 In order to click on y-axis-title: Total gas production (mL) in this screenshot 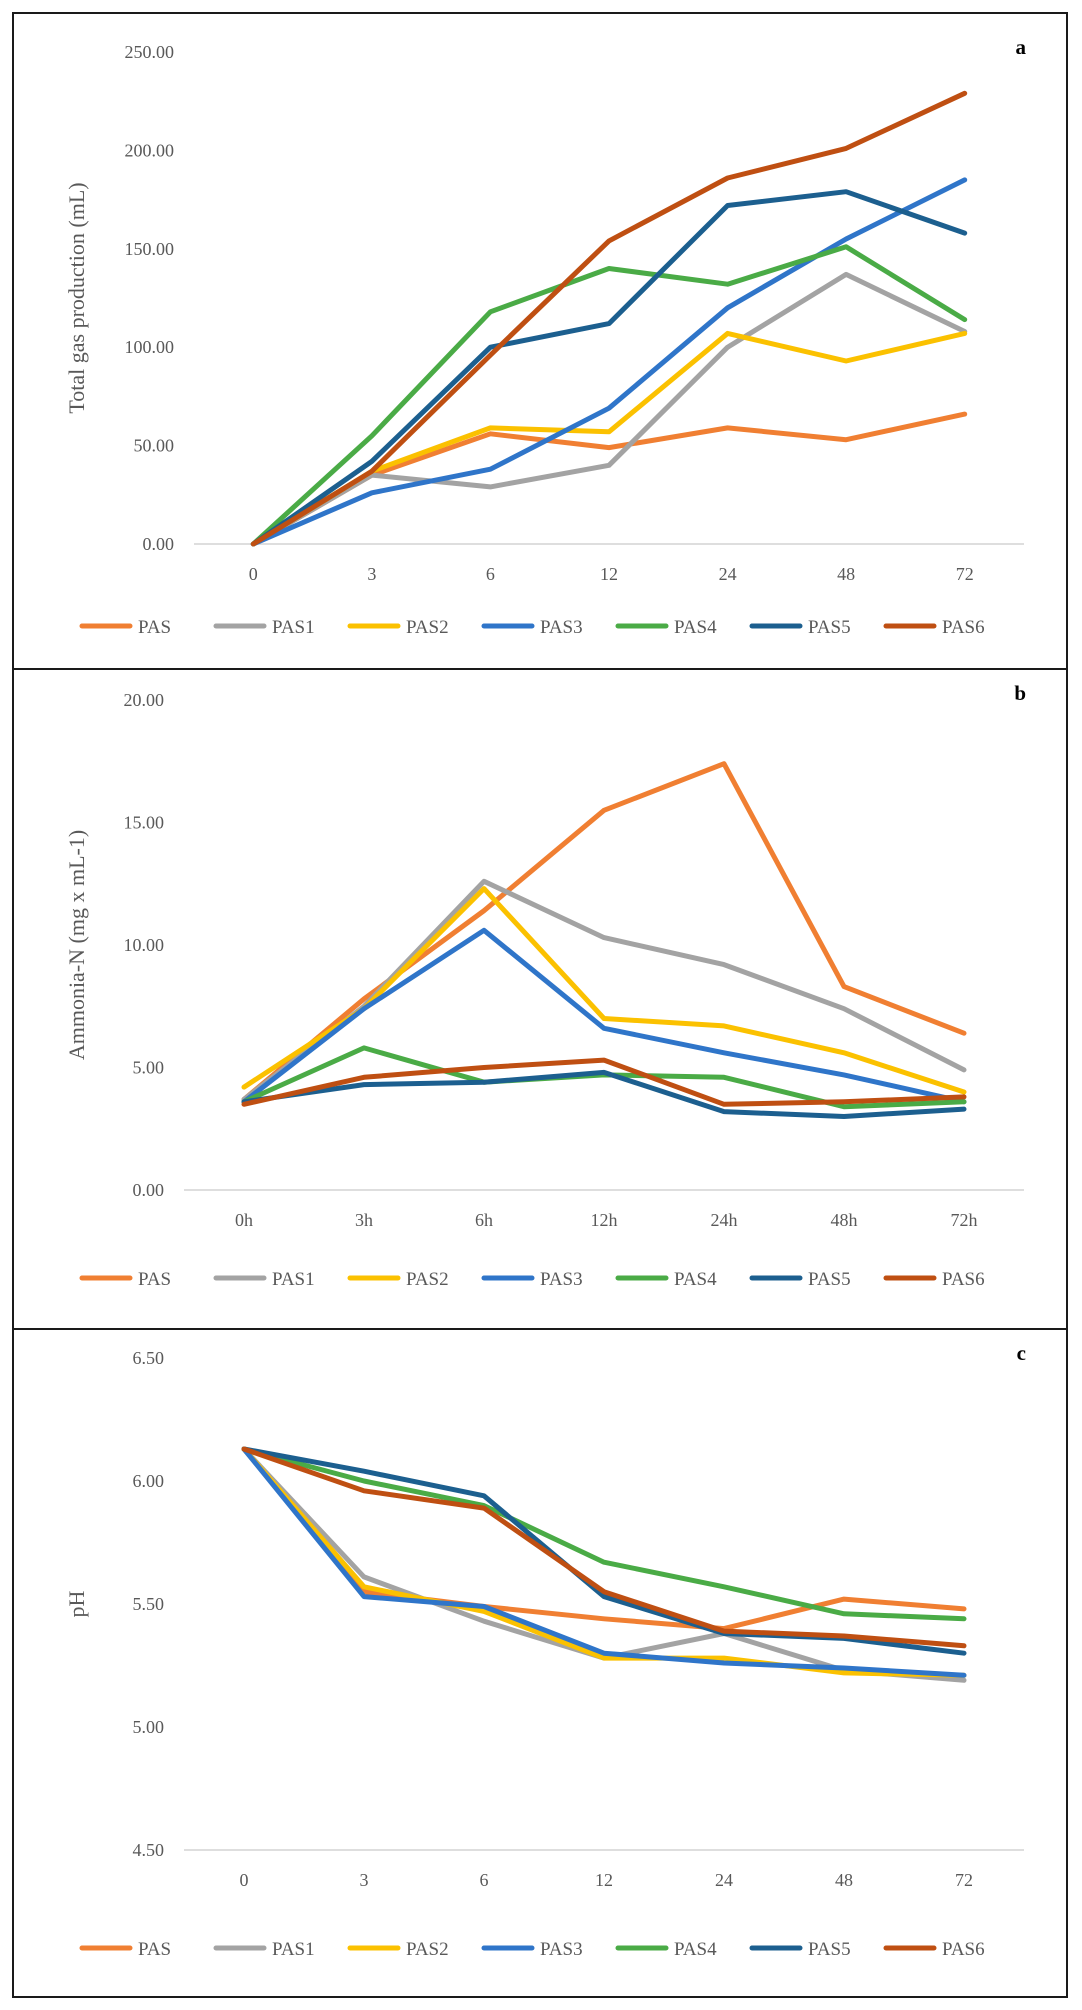, I will do `click(76, 297)`.